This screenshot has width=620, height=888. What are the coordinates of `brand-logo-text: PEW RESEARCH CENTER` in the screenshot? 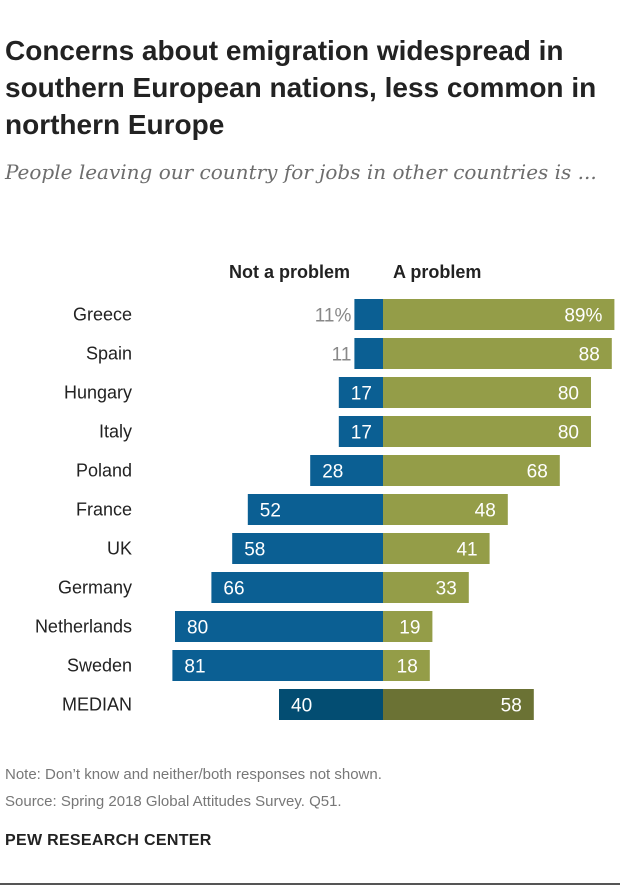 It's located at (108, 840).